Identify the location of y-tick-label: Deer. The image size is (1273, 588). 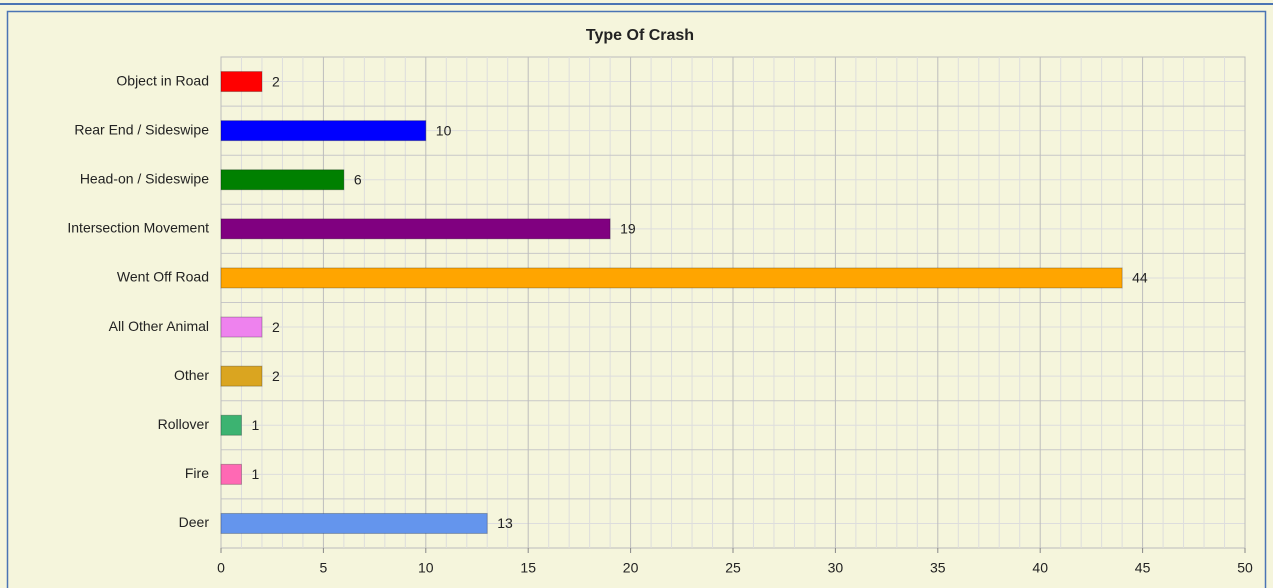
(194, 522).